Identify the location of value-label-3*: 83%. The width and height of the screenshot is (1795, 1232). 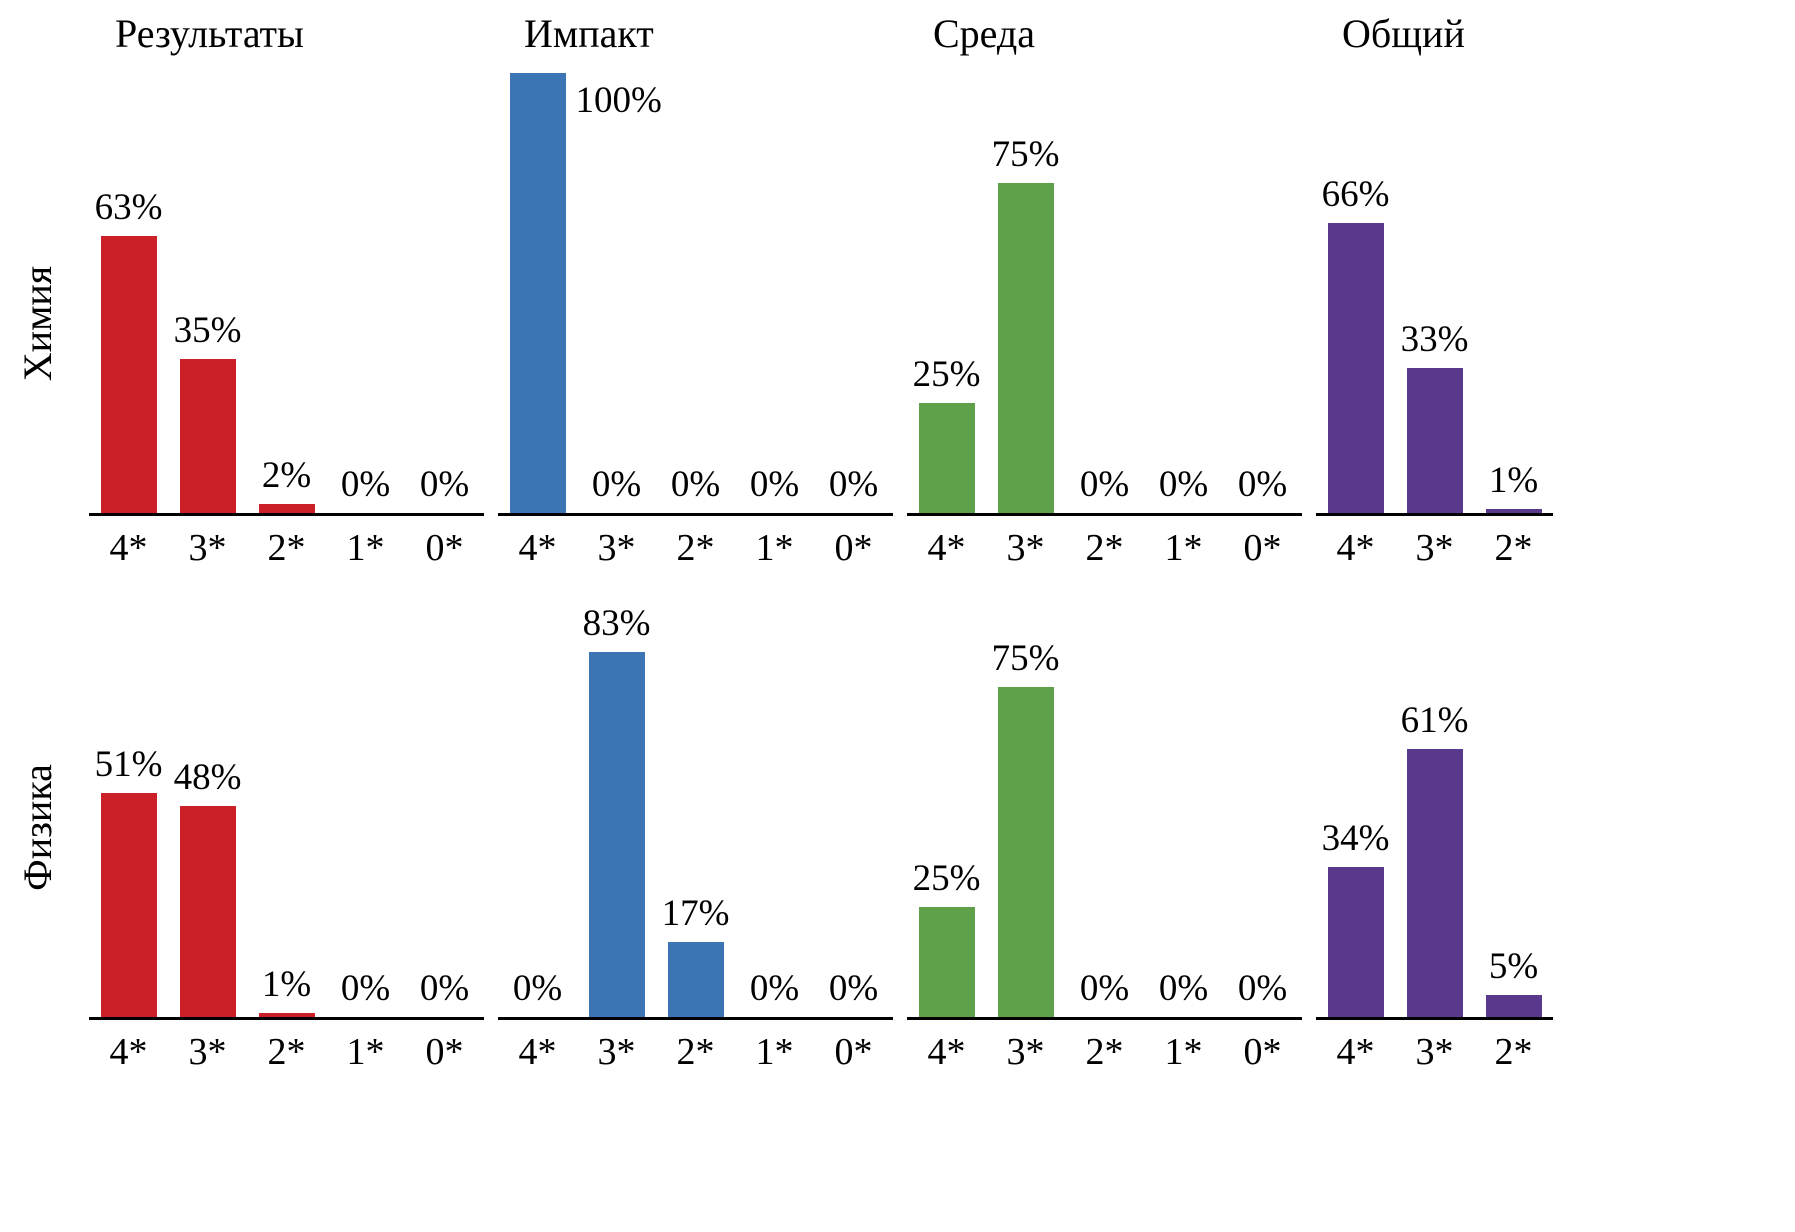
(616, 623).